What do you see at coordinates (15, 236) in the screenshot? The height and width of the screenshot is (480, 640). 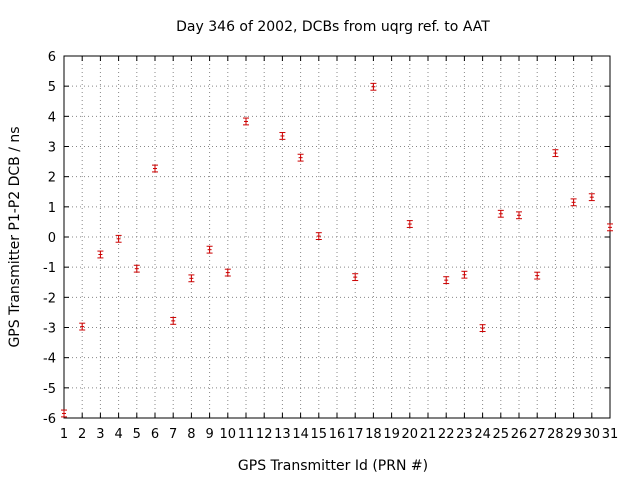 I see `y-axis-label: GPS Transmitter P1-P2 DCB / ns` at bounding box center [15, 236].